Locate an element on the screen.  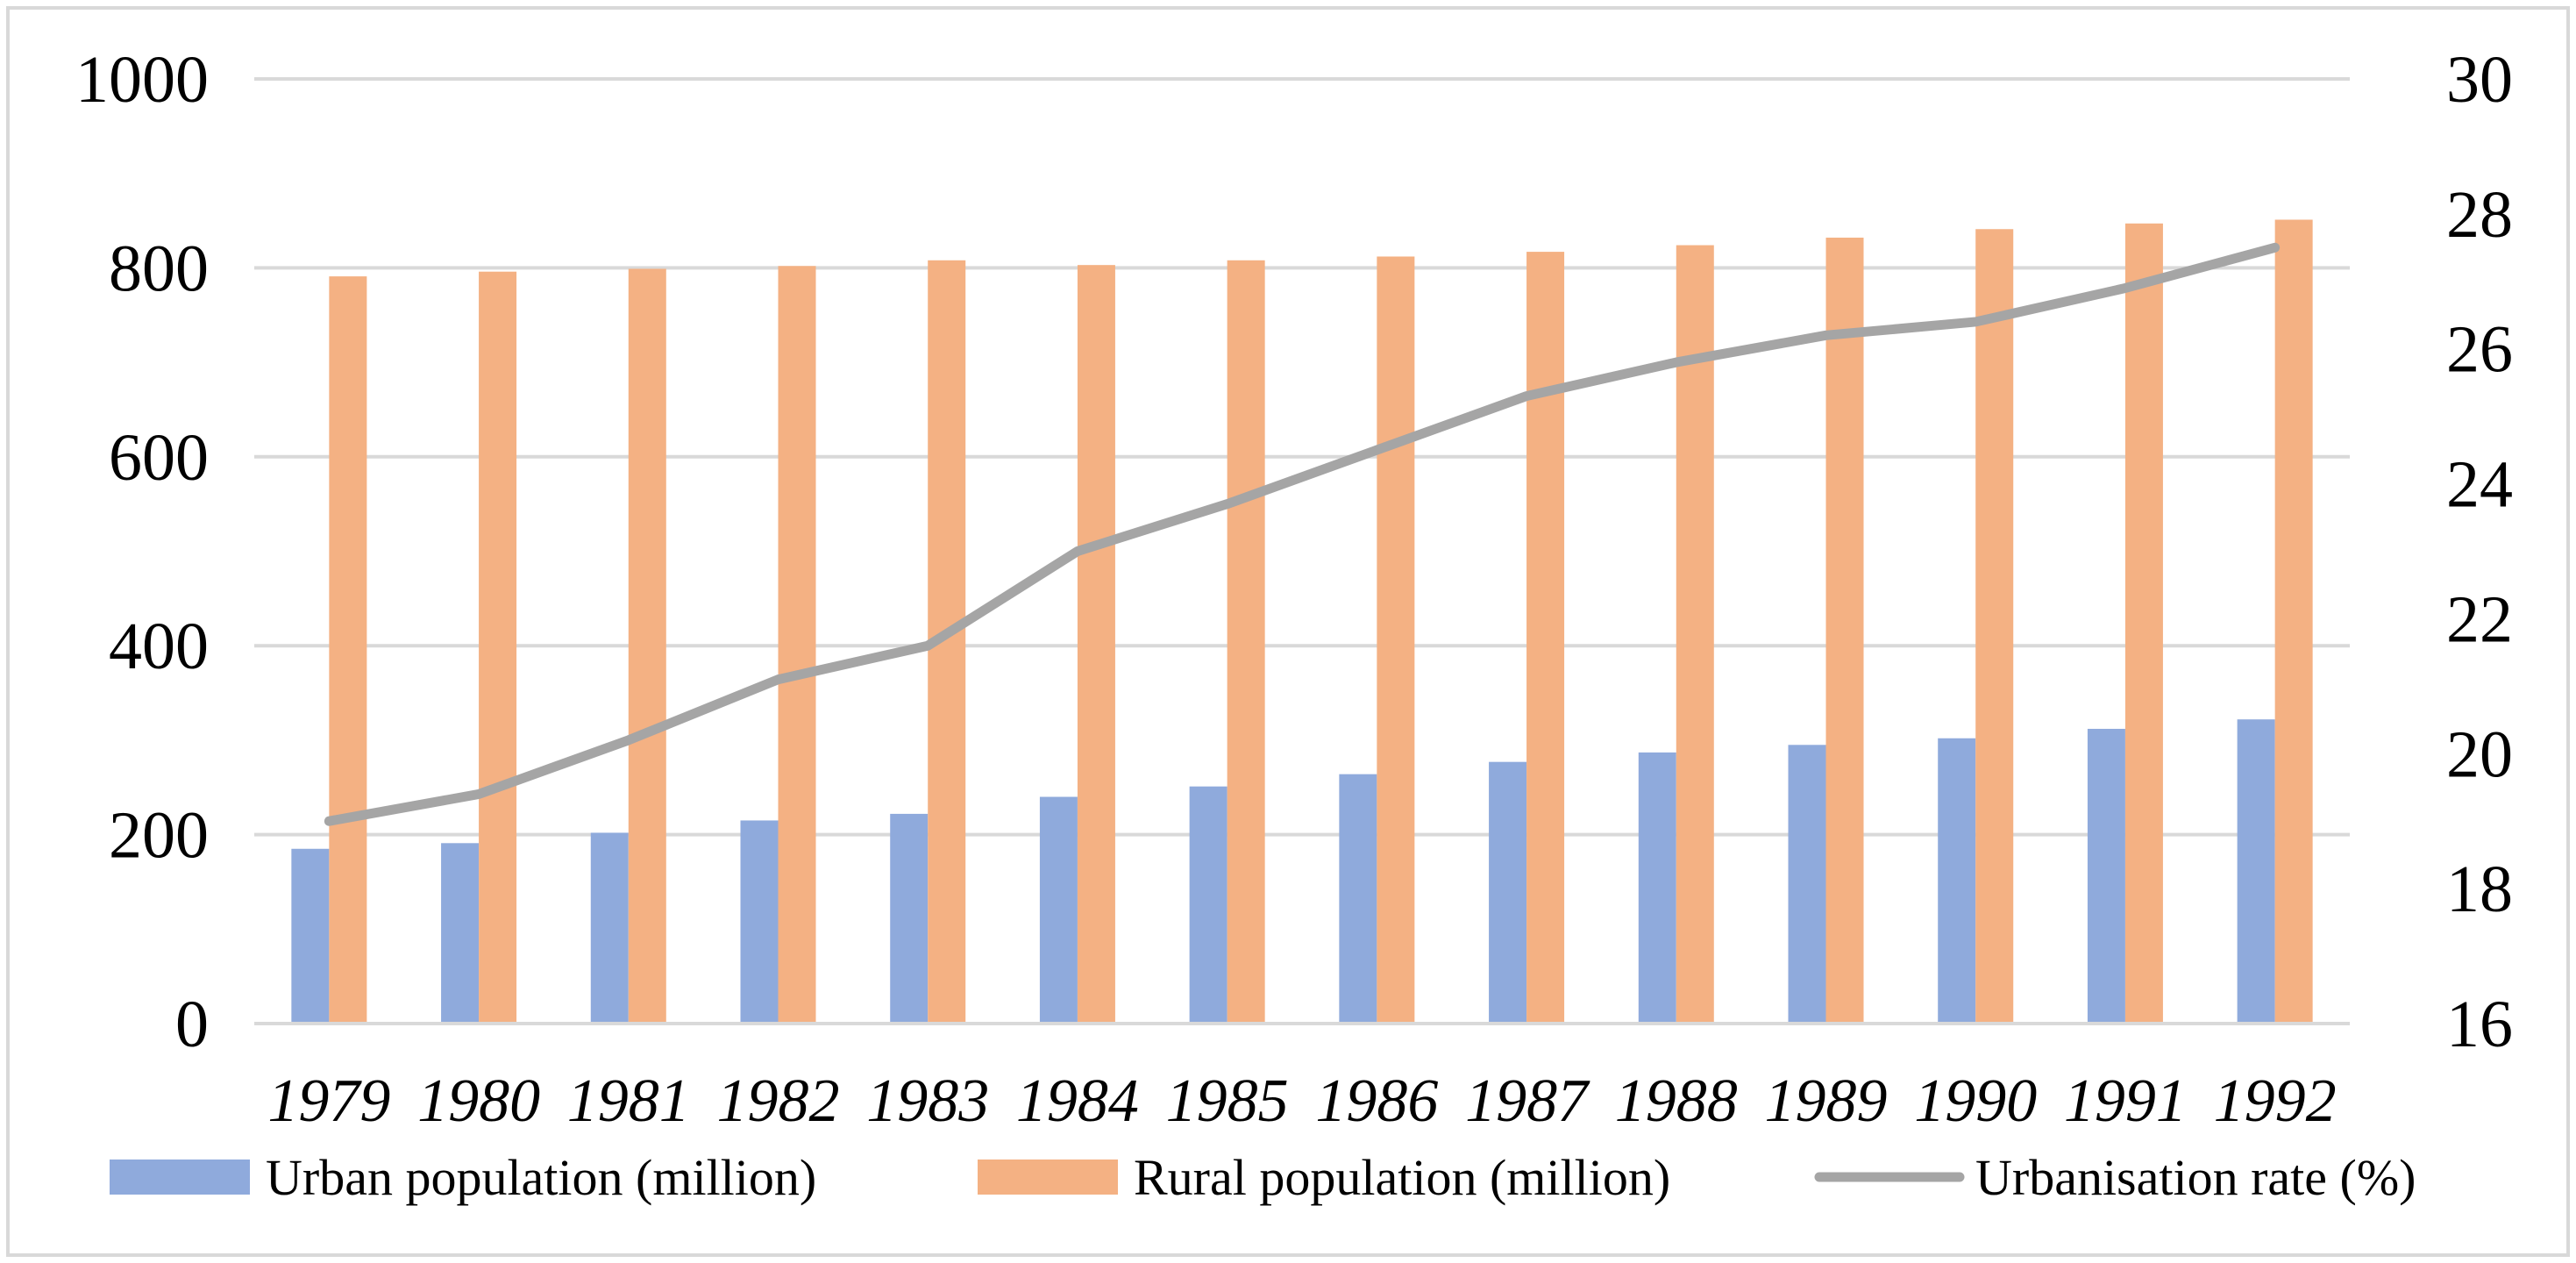
y2-tick-label: 16 is located at coordinates (2479, 1024).